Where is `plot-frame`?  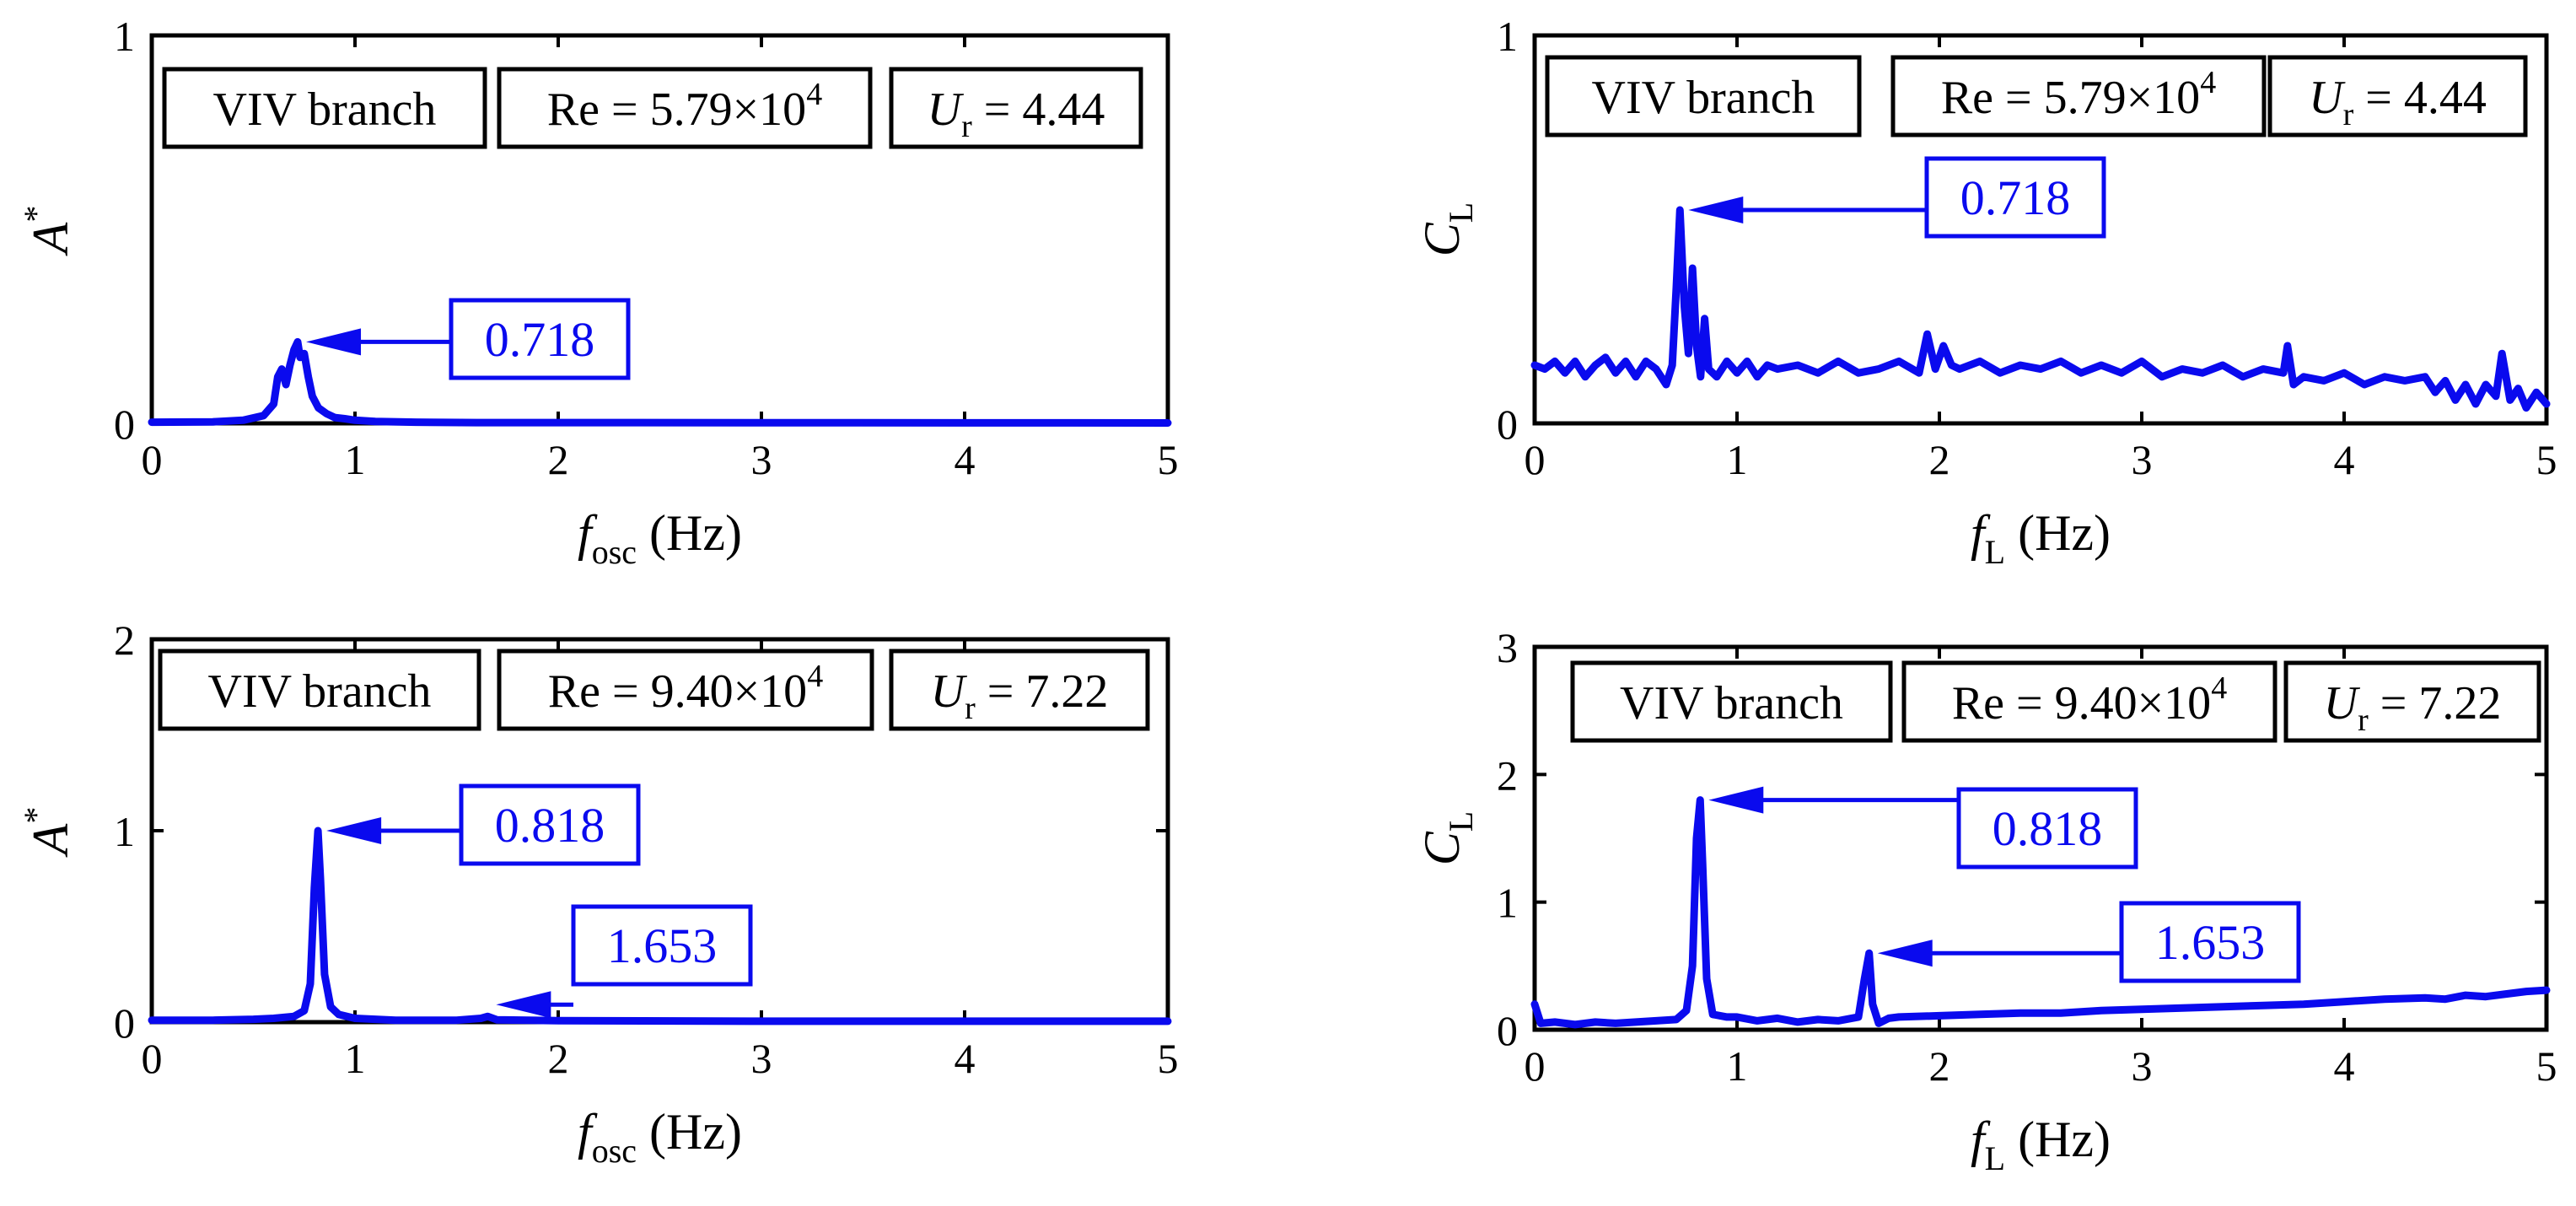
plot-frame is located at coordinates (2040, 838).